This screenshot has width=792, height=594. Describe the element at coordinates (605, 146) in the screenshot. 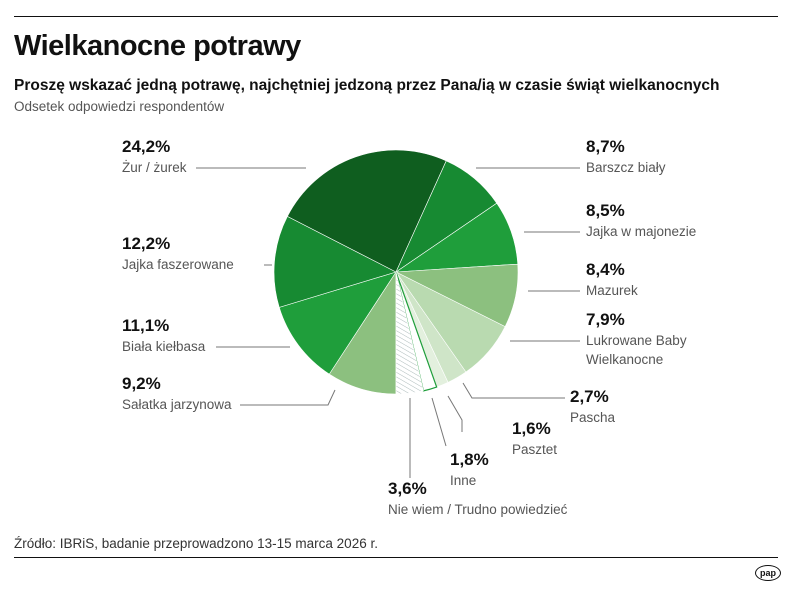

I see `slice-value: 8,7%` at that location.